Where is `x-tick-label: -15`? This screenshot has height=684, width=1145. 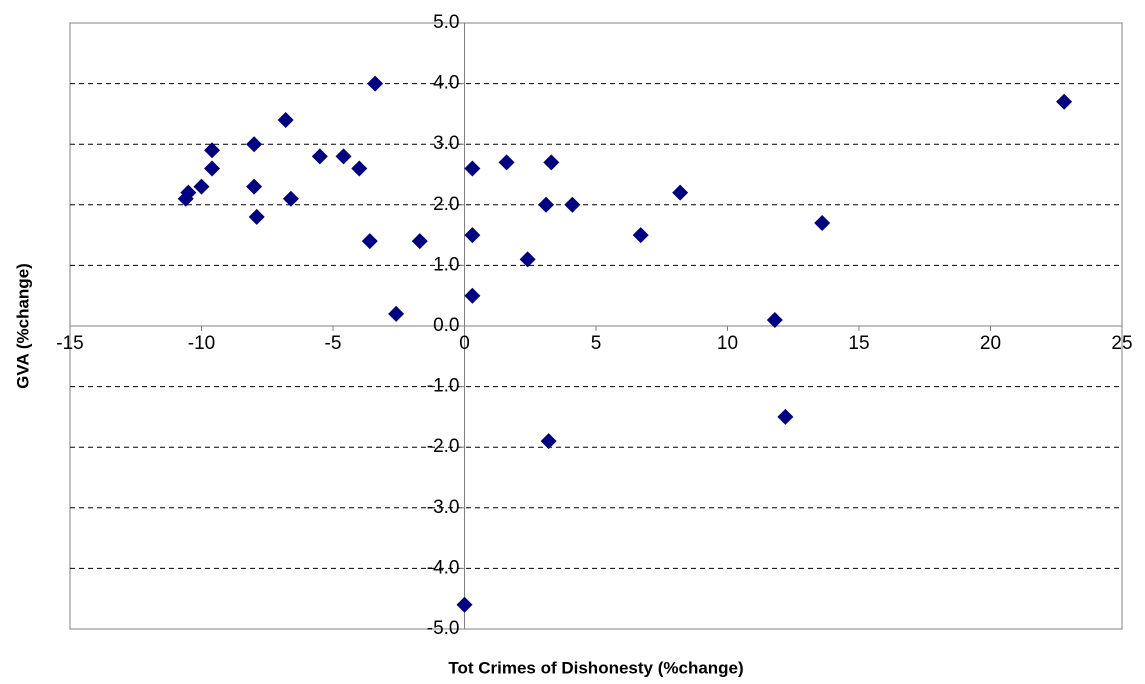
x-tick-label: -15 is located at coordinates (69, 343).